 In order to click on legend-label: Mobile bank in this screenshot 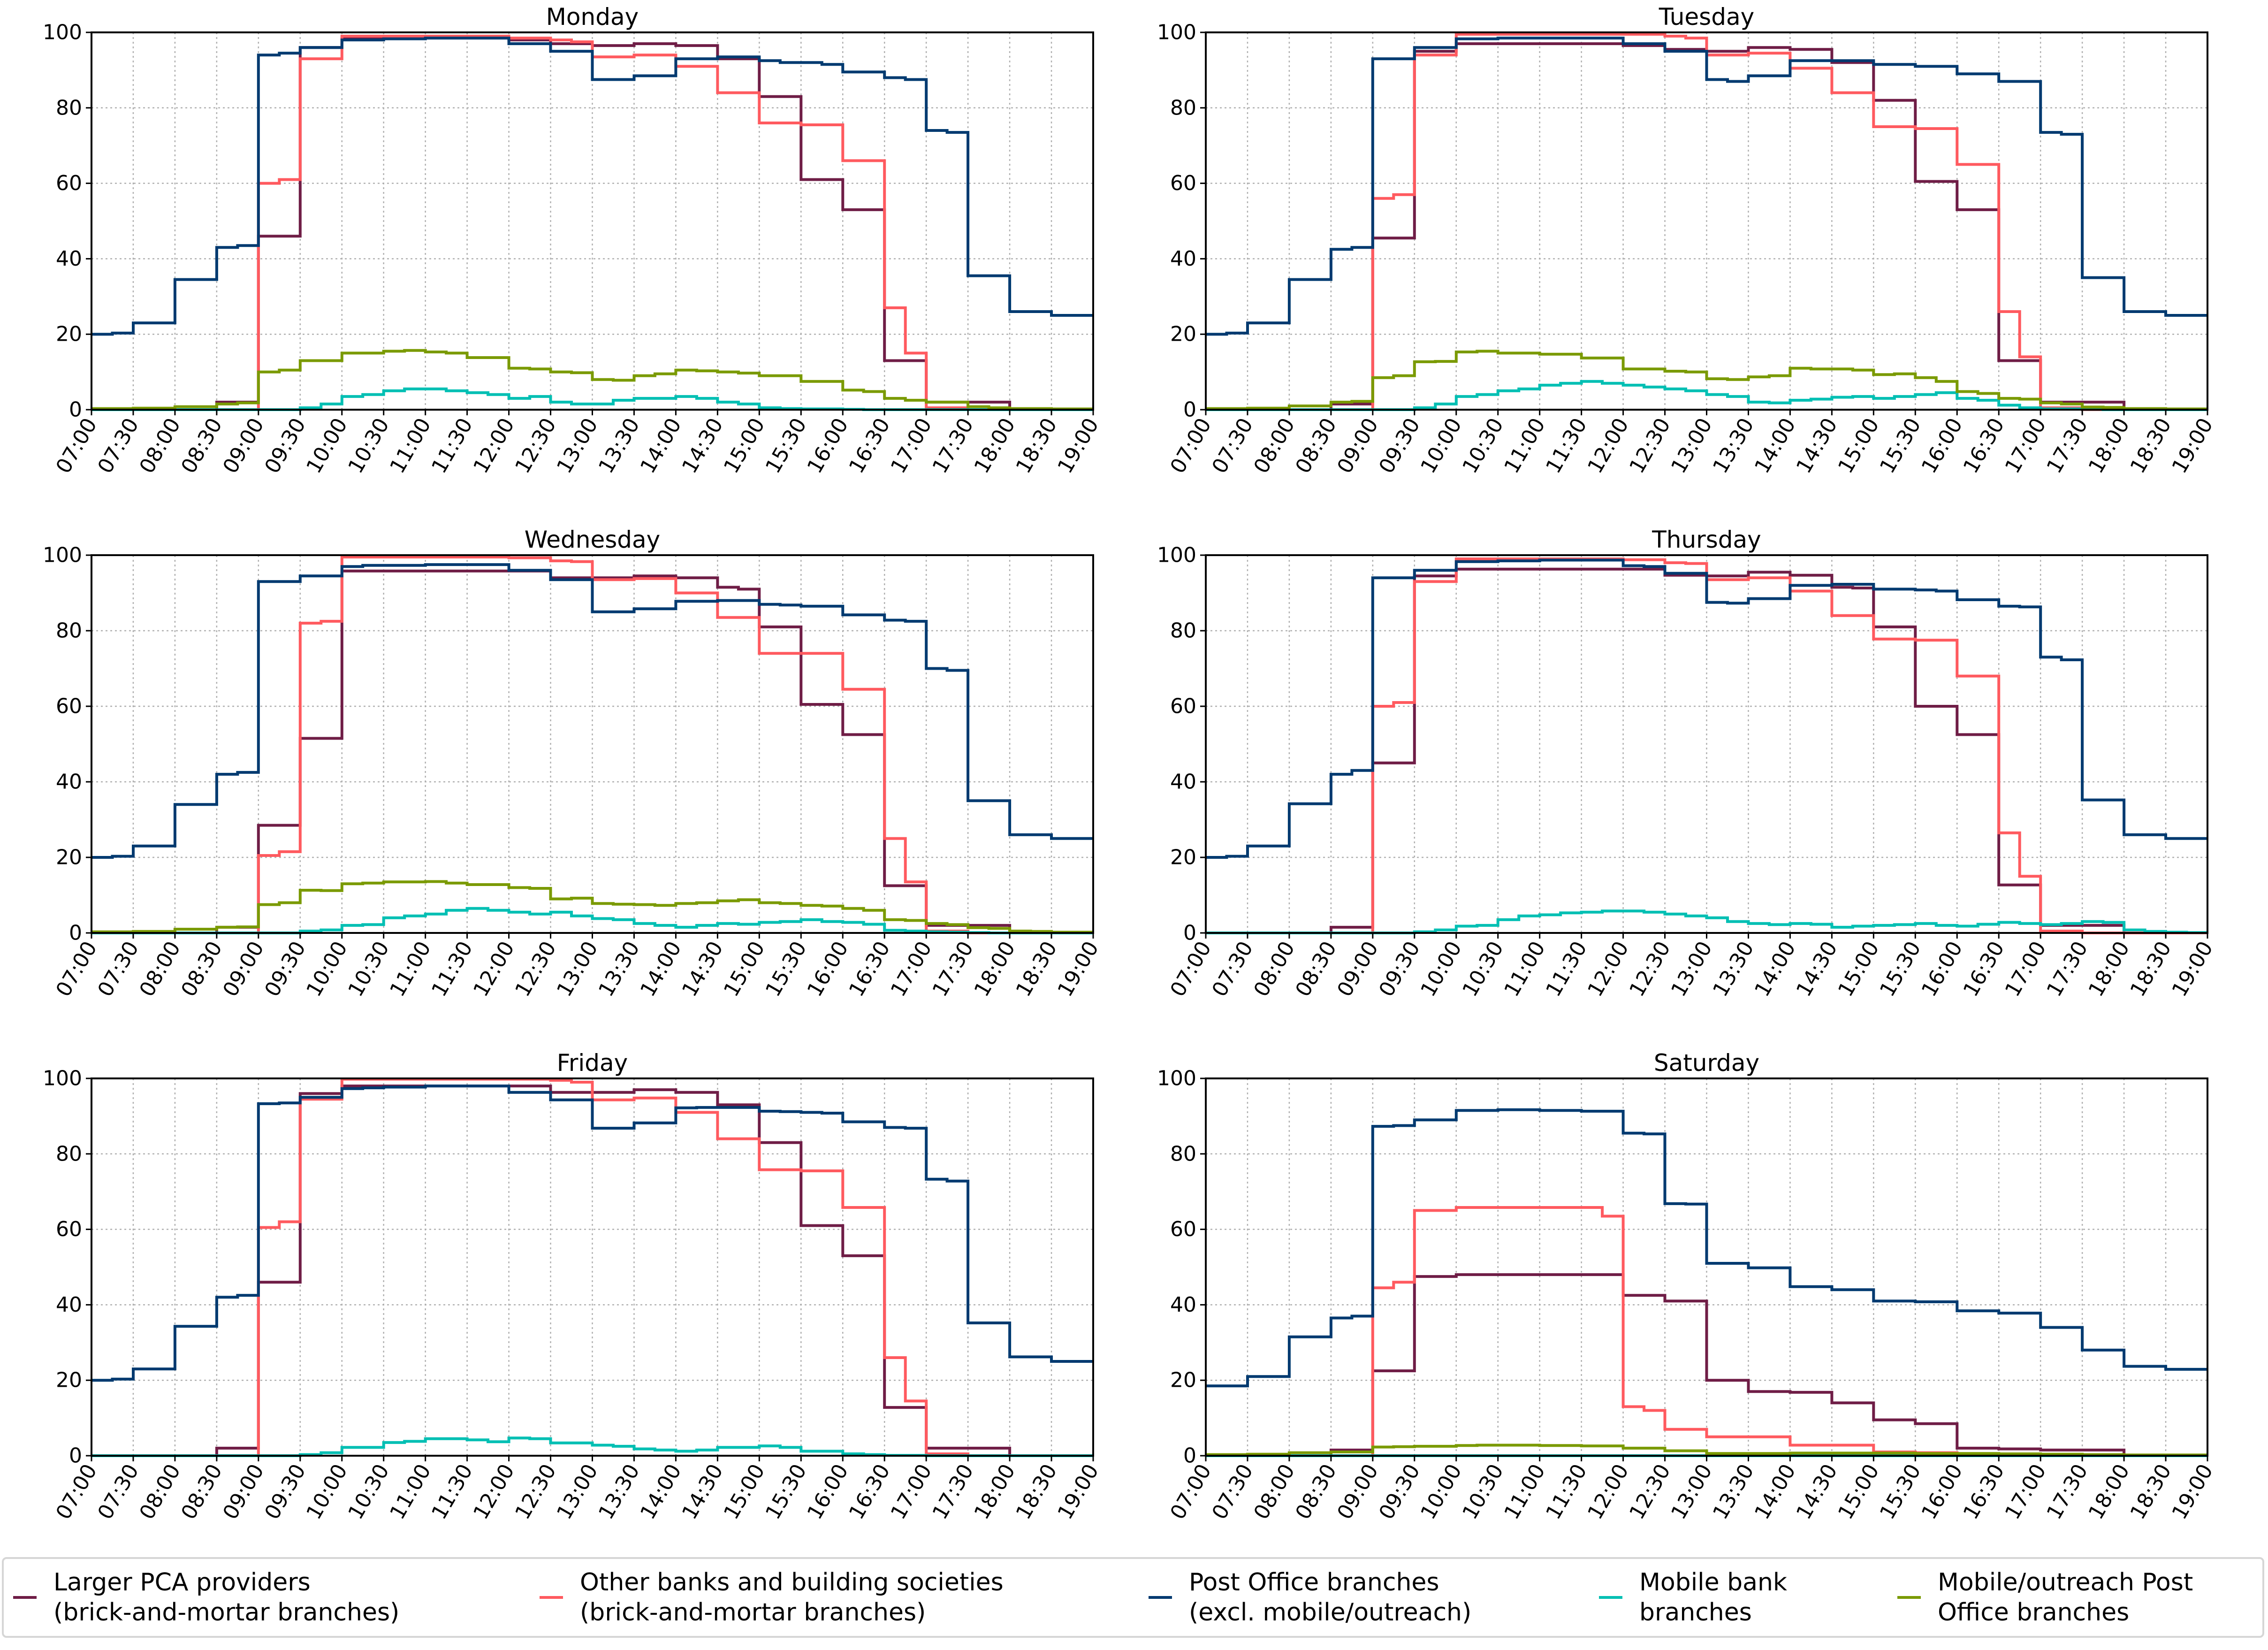, I will do `click(1714, 1582)`.